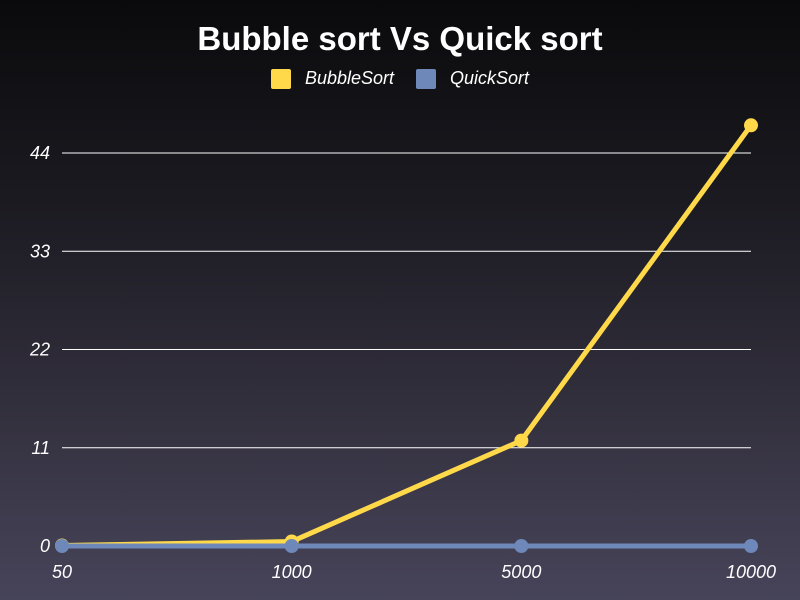 The image size is (800, 600). What do you see at coordinates (521, 572) in the screenshot?
I see `x-tick-label: 5000` at bounding box center [521, 572].